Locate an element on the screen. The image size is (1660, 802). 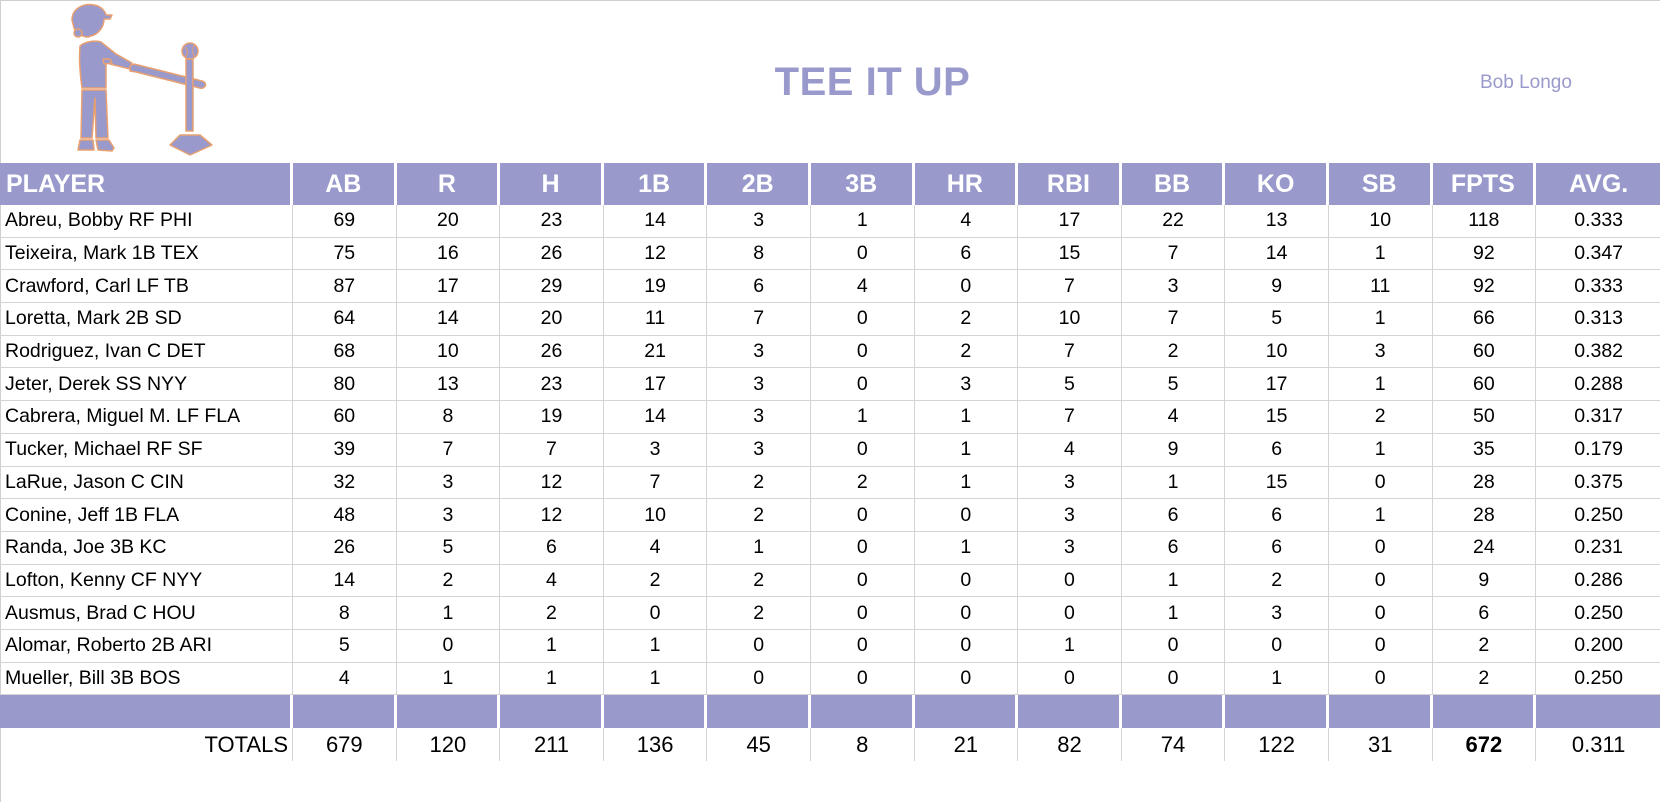
cell-ko: 13 is located at coordinates (1277, 221).